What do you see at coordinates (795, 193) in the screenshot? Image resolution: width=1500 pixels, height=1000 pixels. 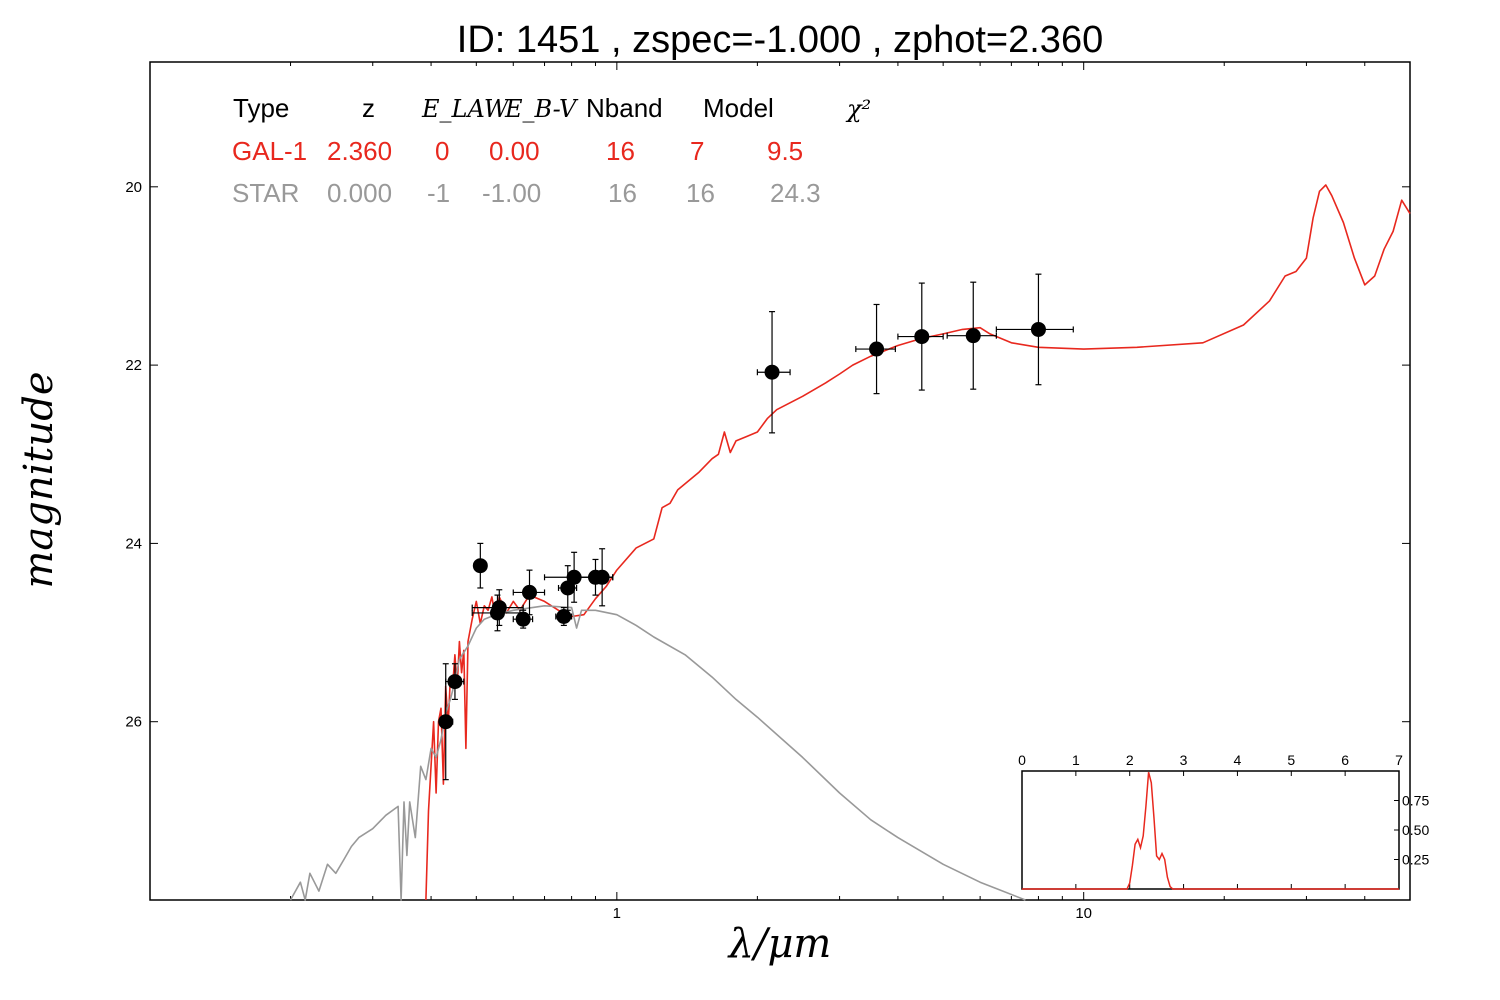 I see `star-chi2: 24.3` at bounding box center [795, 193].